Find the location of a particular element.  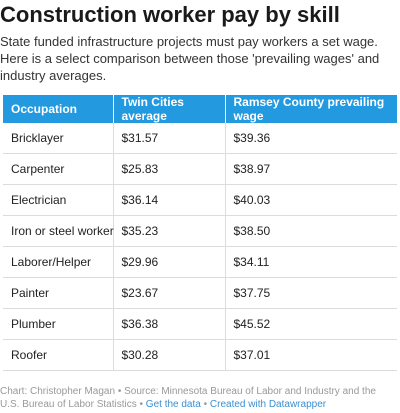

cell-twin-cities-average: $35.23 is located at coordinates (168, 231).